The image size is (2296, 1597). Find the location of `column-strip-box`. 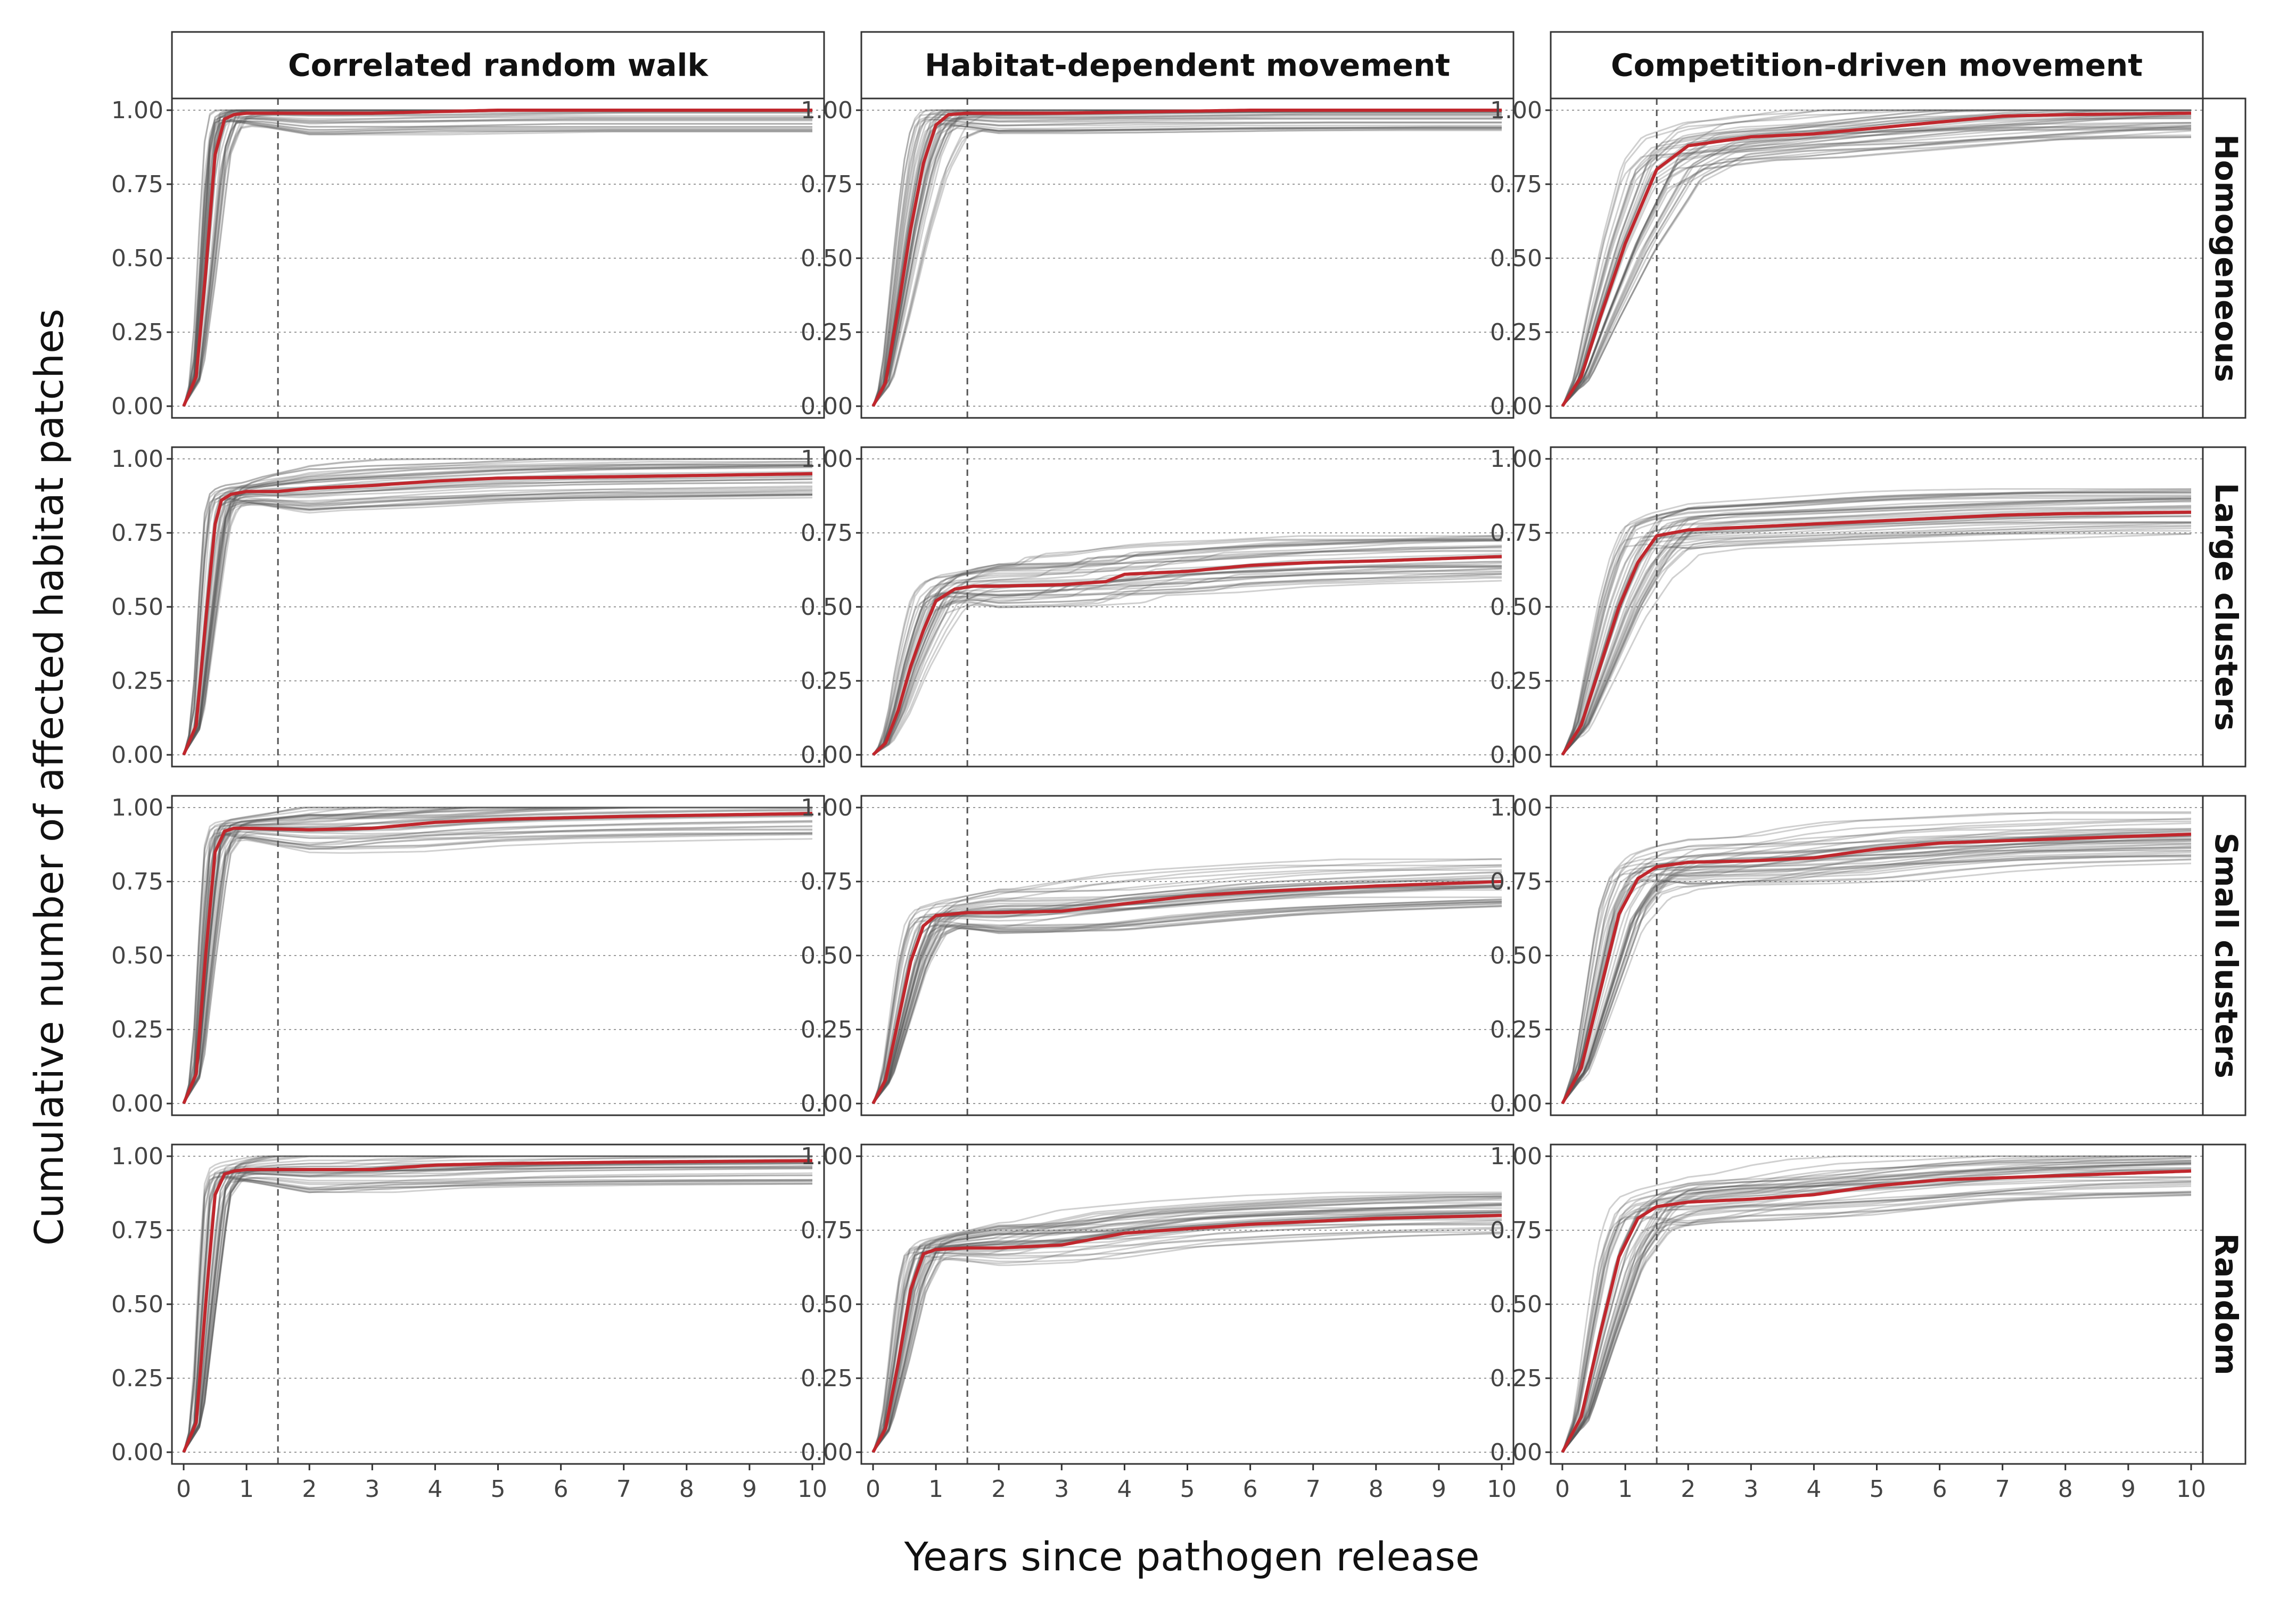

column-strip-box is located at coordinates (498, 65).